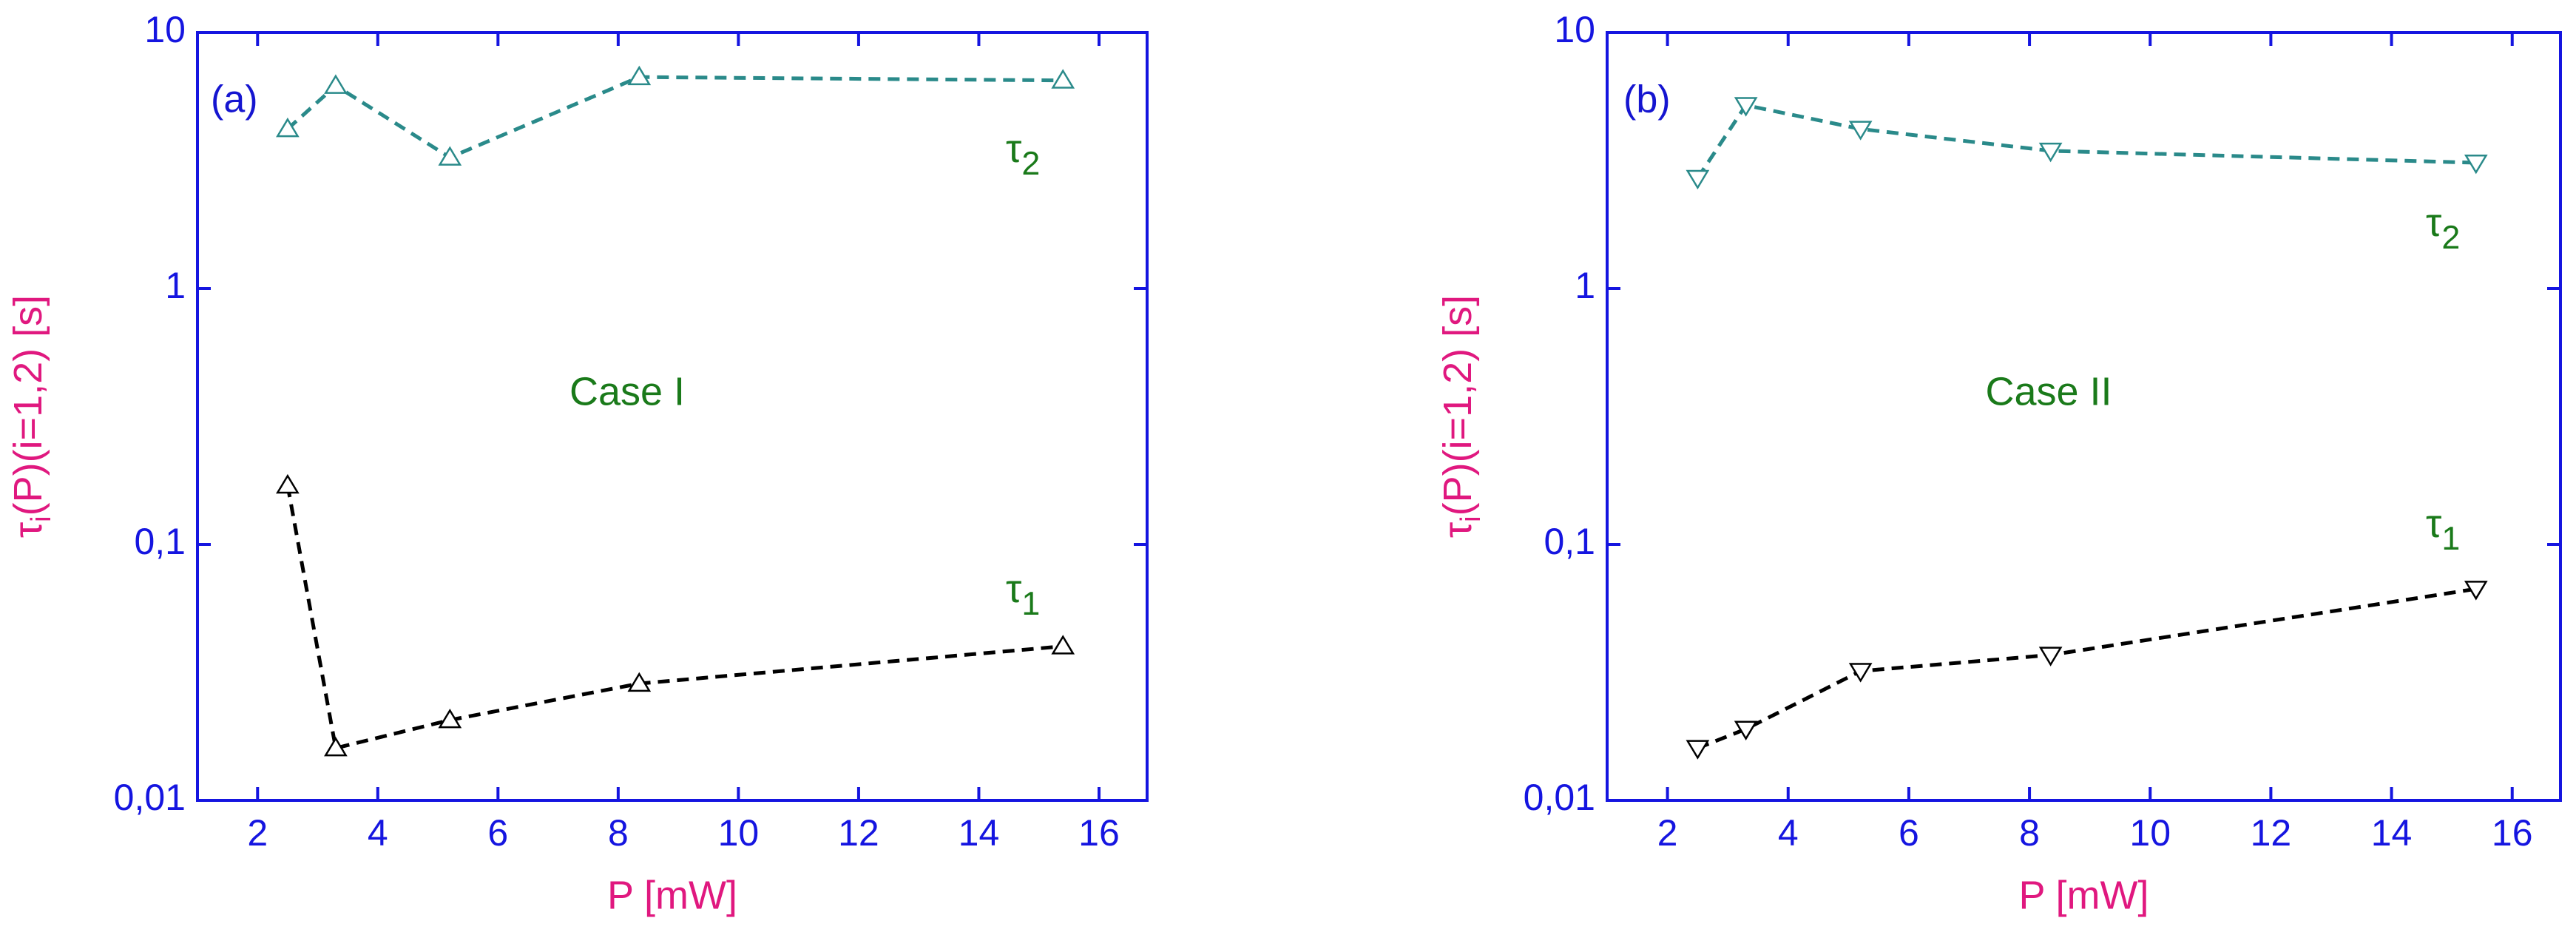 The width and height of the screenshot is (2576, 935). I want to click on annotation: Case II, so click(2048, 391).